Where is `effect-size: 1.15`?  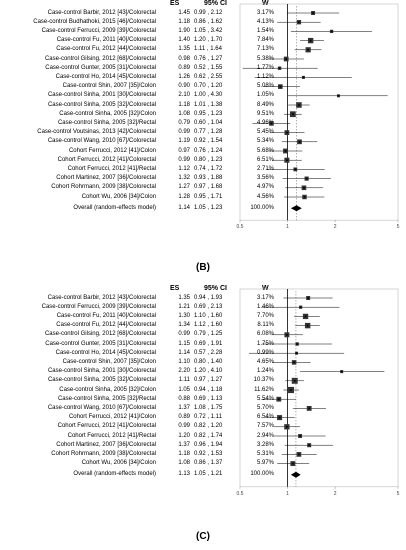
effect-size: 1.15 is located at coordinates (184, 343).